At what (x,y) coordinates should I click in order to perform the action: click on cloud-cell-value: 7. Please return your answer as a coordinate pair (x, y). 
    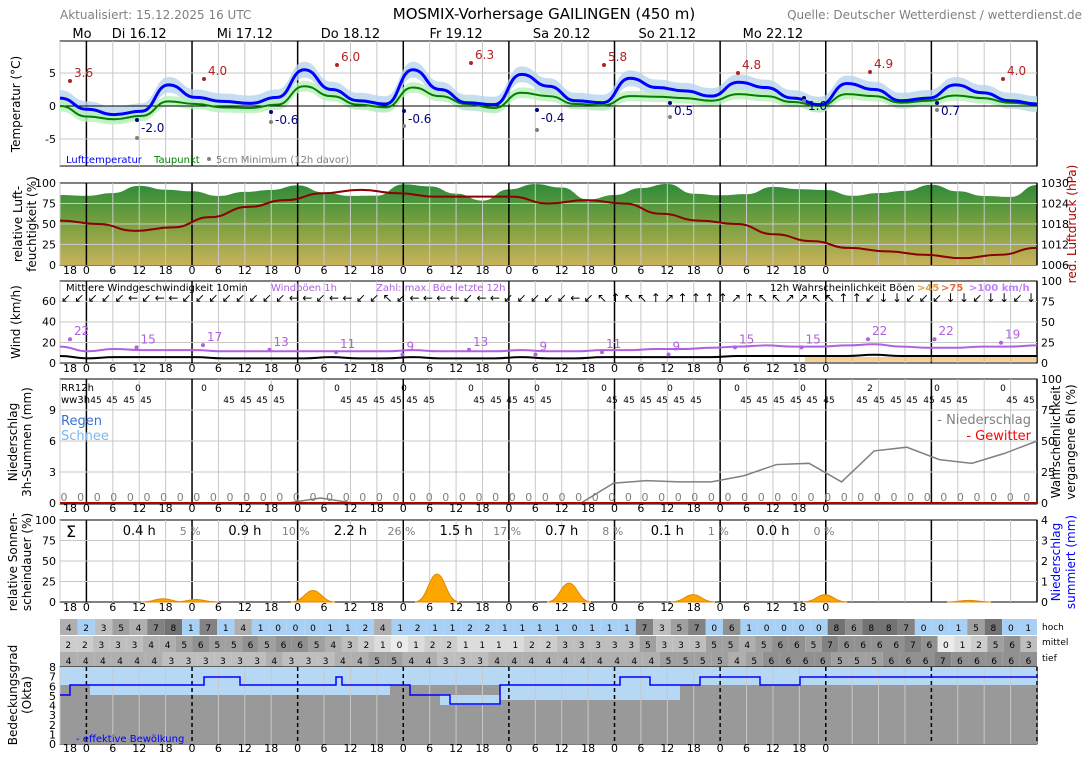
    Looking at the image, I should click on (697, 629).